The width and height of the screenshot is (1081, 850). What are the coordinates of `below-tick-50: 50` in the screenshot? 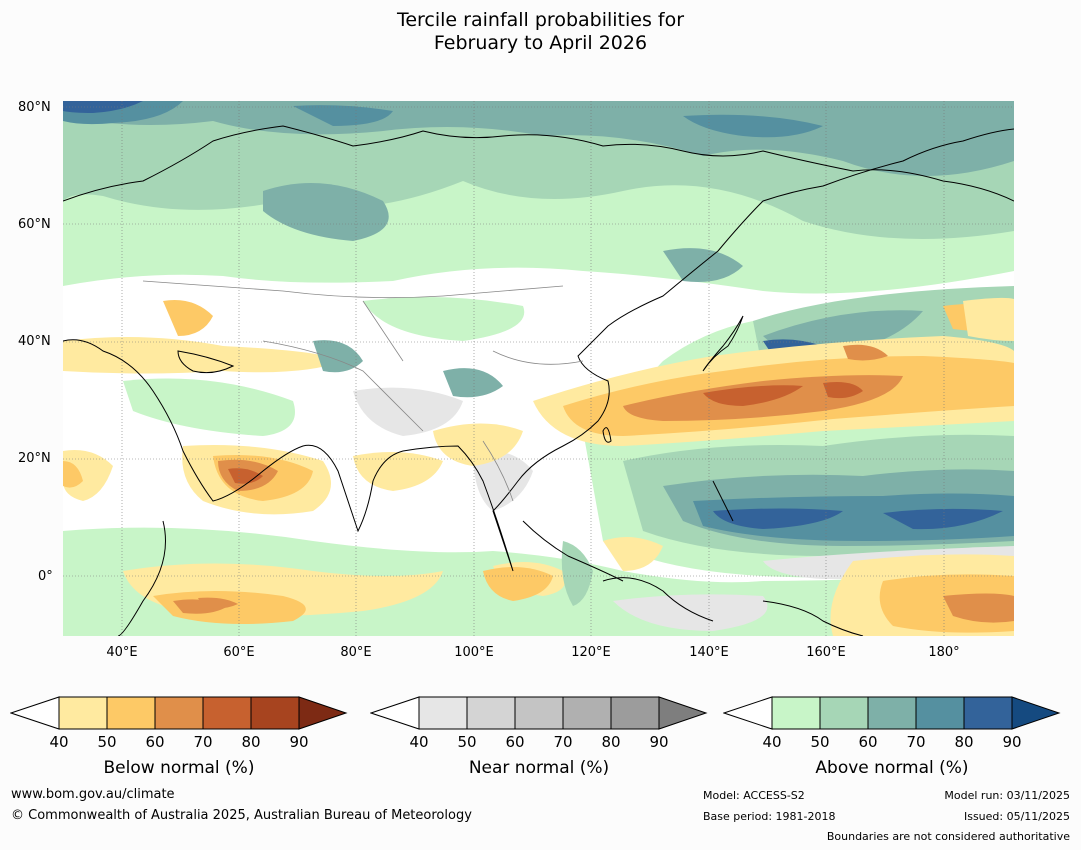 It's located at (107, 742).